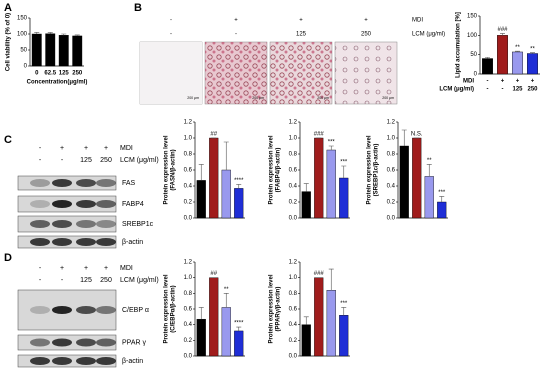 Image resolution: width=550 pixels, height=372 pixels. Describe the element at coordinates (134, 342) in the screenshot. I see `band-label: PPAR γ` at that location.